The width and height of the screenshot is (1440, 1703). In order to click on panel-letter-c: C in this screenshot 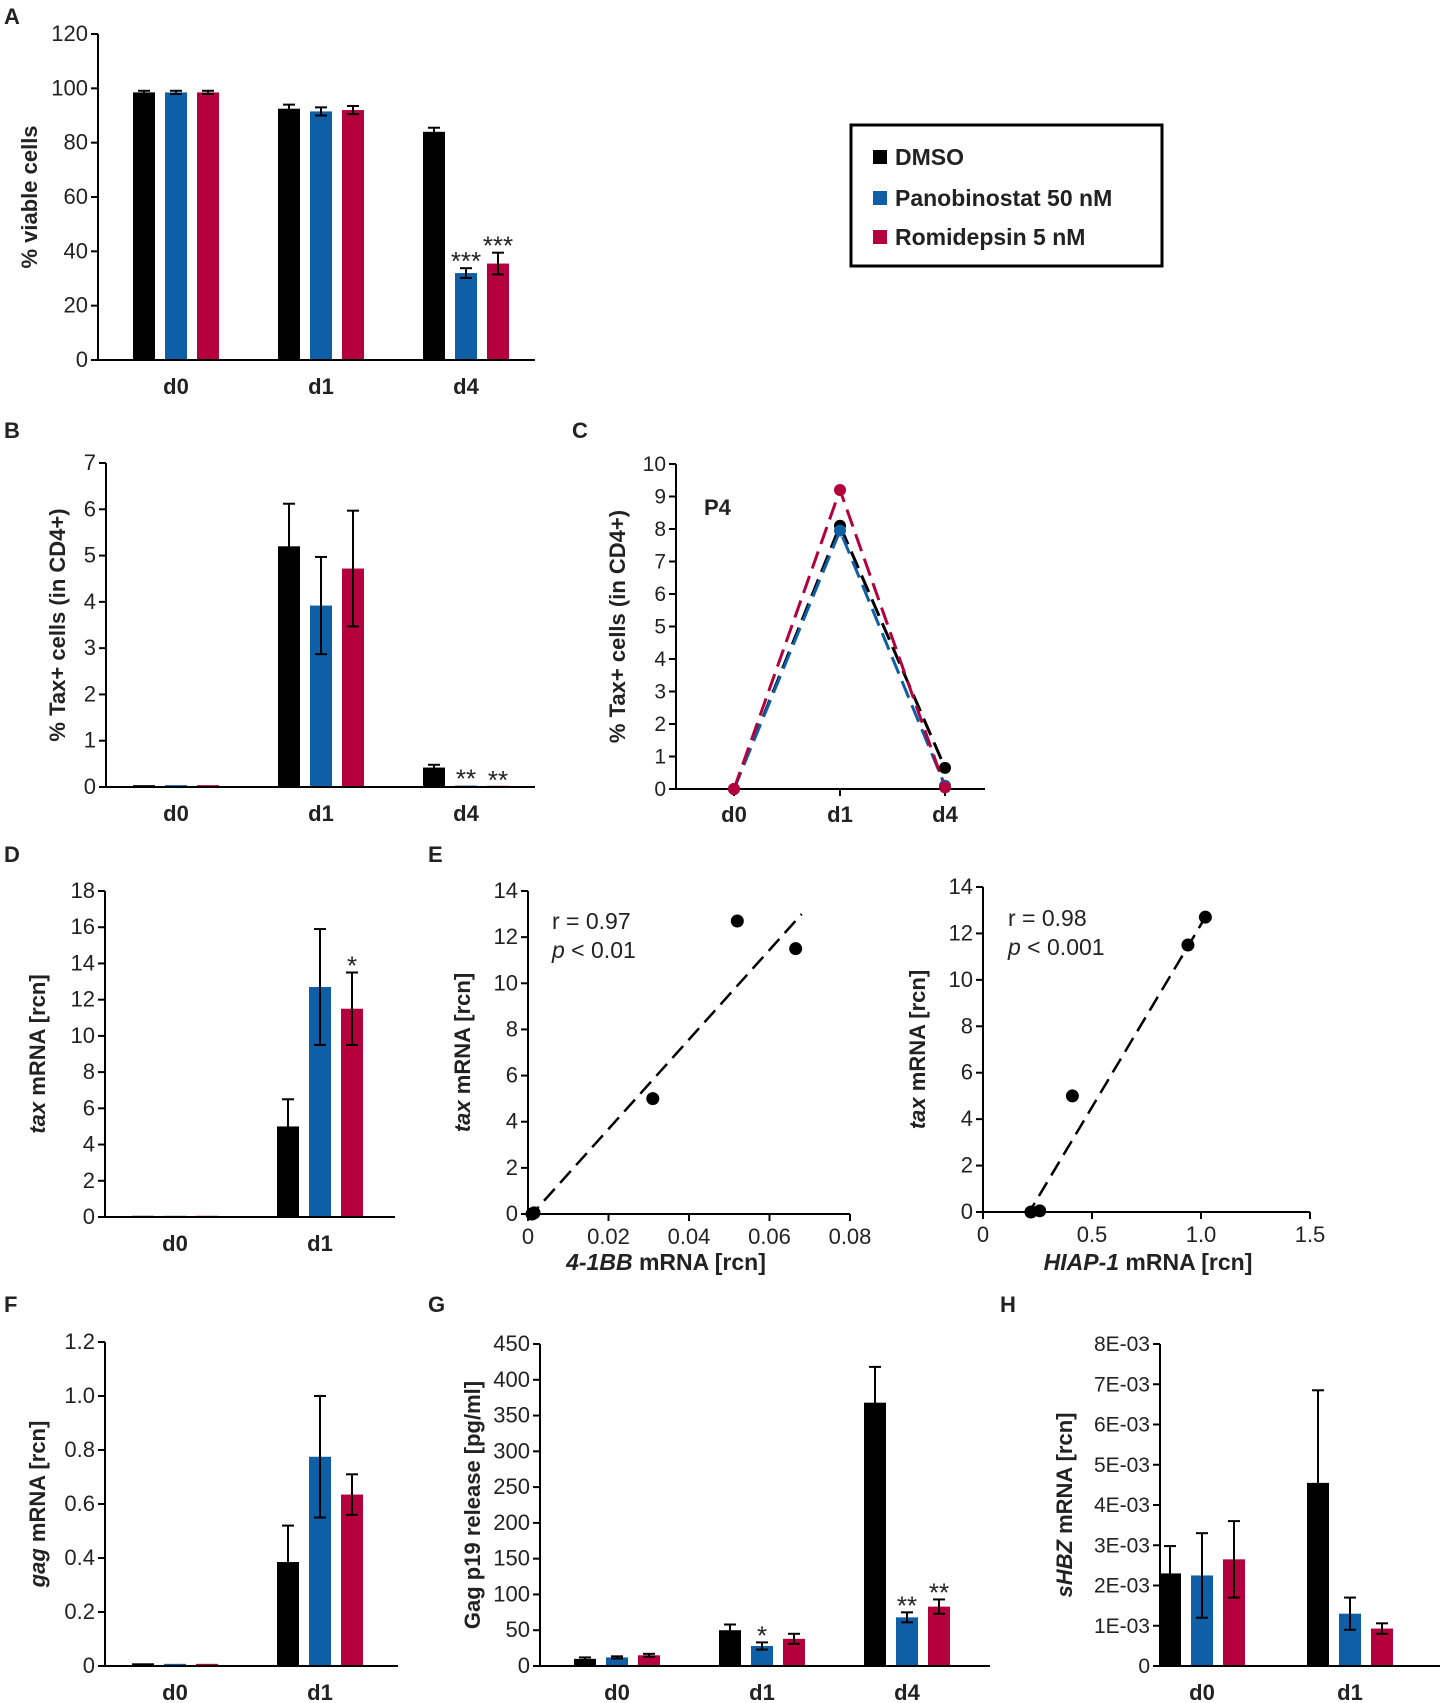, I will do `click(580, 430)`.